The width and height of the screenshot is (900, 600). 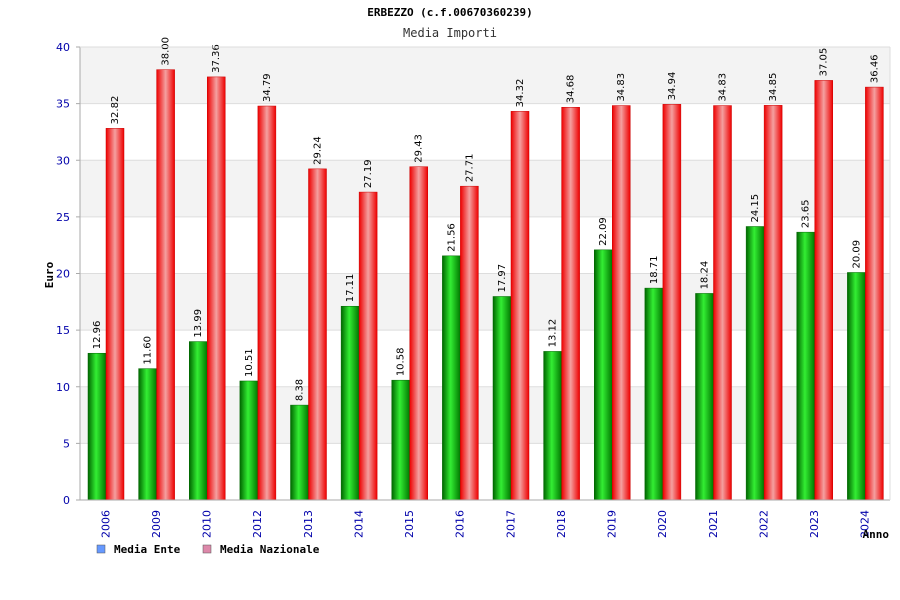 I want to click on x-tick-label: 2014, so click(x=358, y=524).